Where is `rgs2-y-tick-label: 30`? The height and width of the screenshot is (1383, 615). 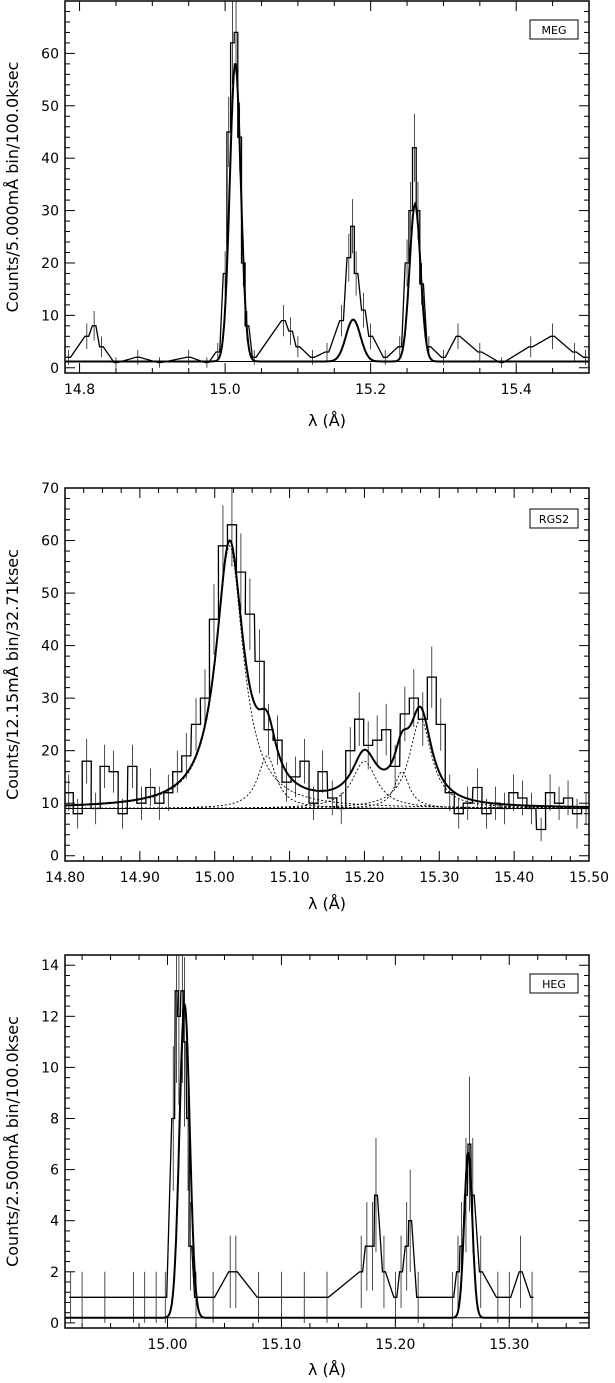
rgs2-y-tick-label: 30 is located at coordinates (50, 699).